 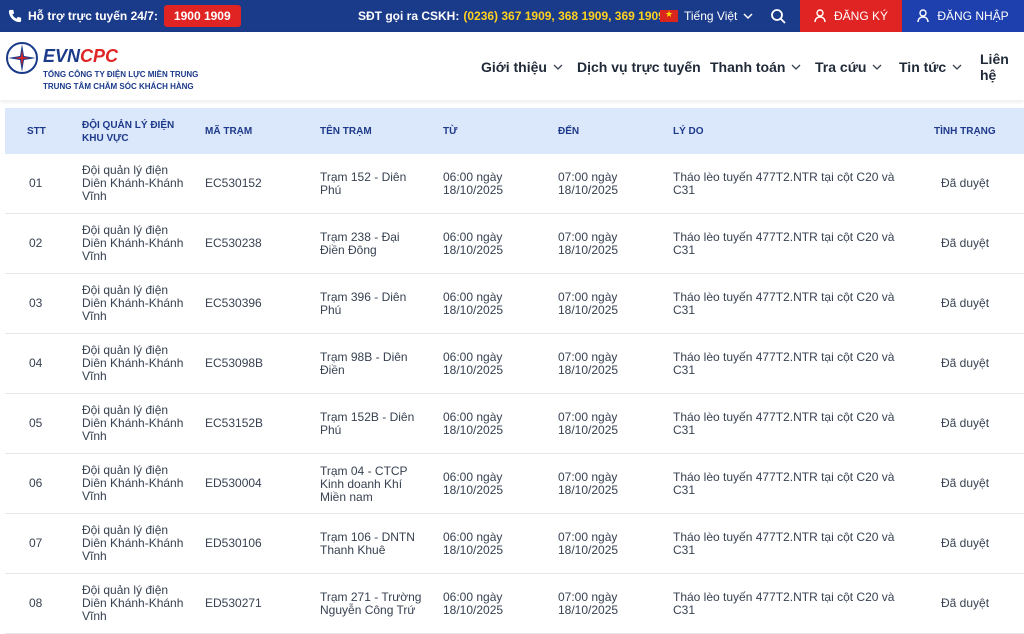 I want to click on cell-code: EC530396, so click(x=233, y=303).